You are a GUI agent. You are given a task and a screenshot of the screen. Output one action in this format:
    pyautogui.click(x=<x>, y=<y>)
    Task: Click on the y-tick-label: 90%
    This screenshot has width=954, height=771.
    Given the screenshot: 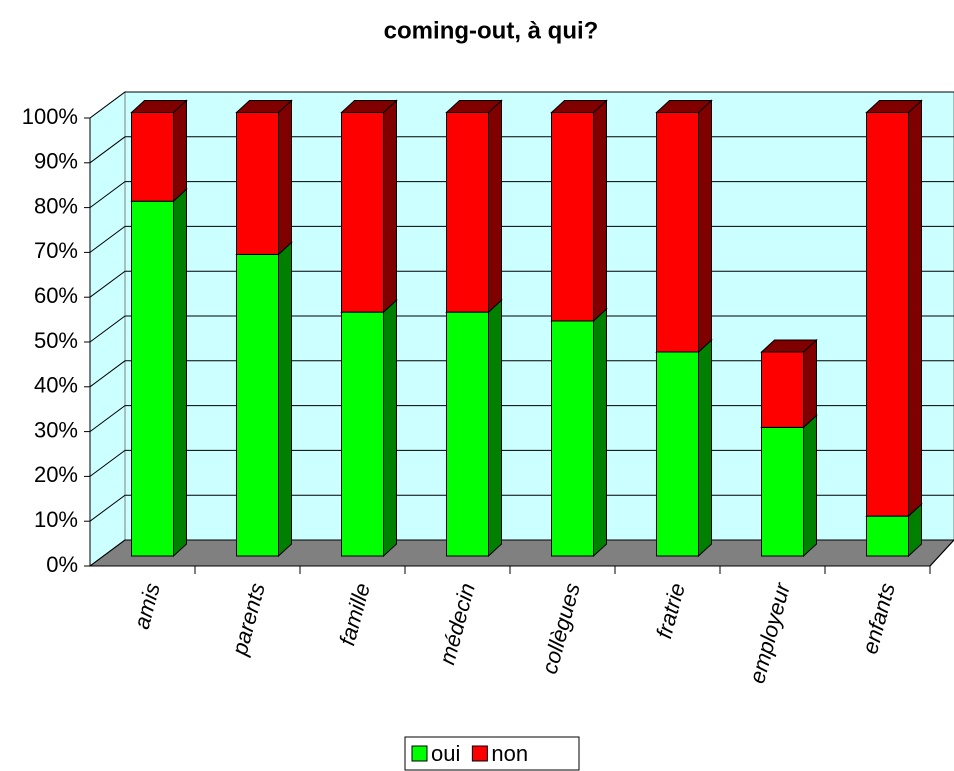 What is the action you would take?
    pyautogui.click(x=56, y=161)
    